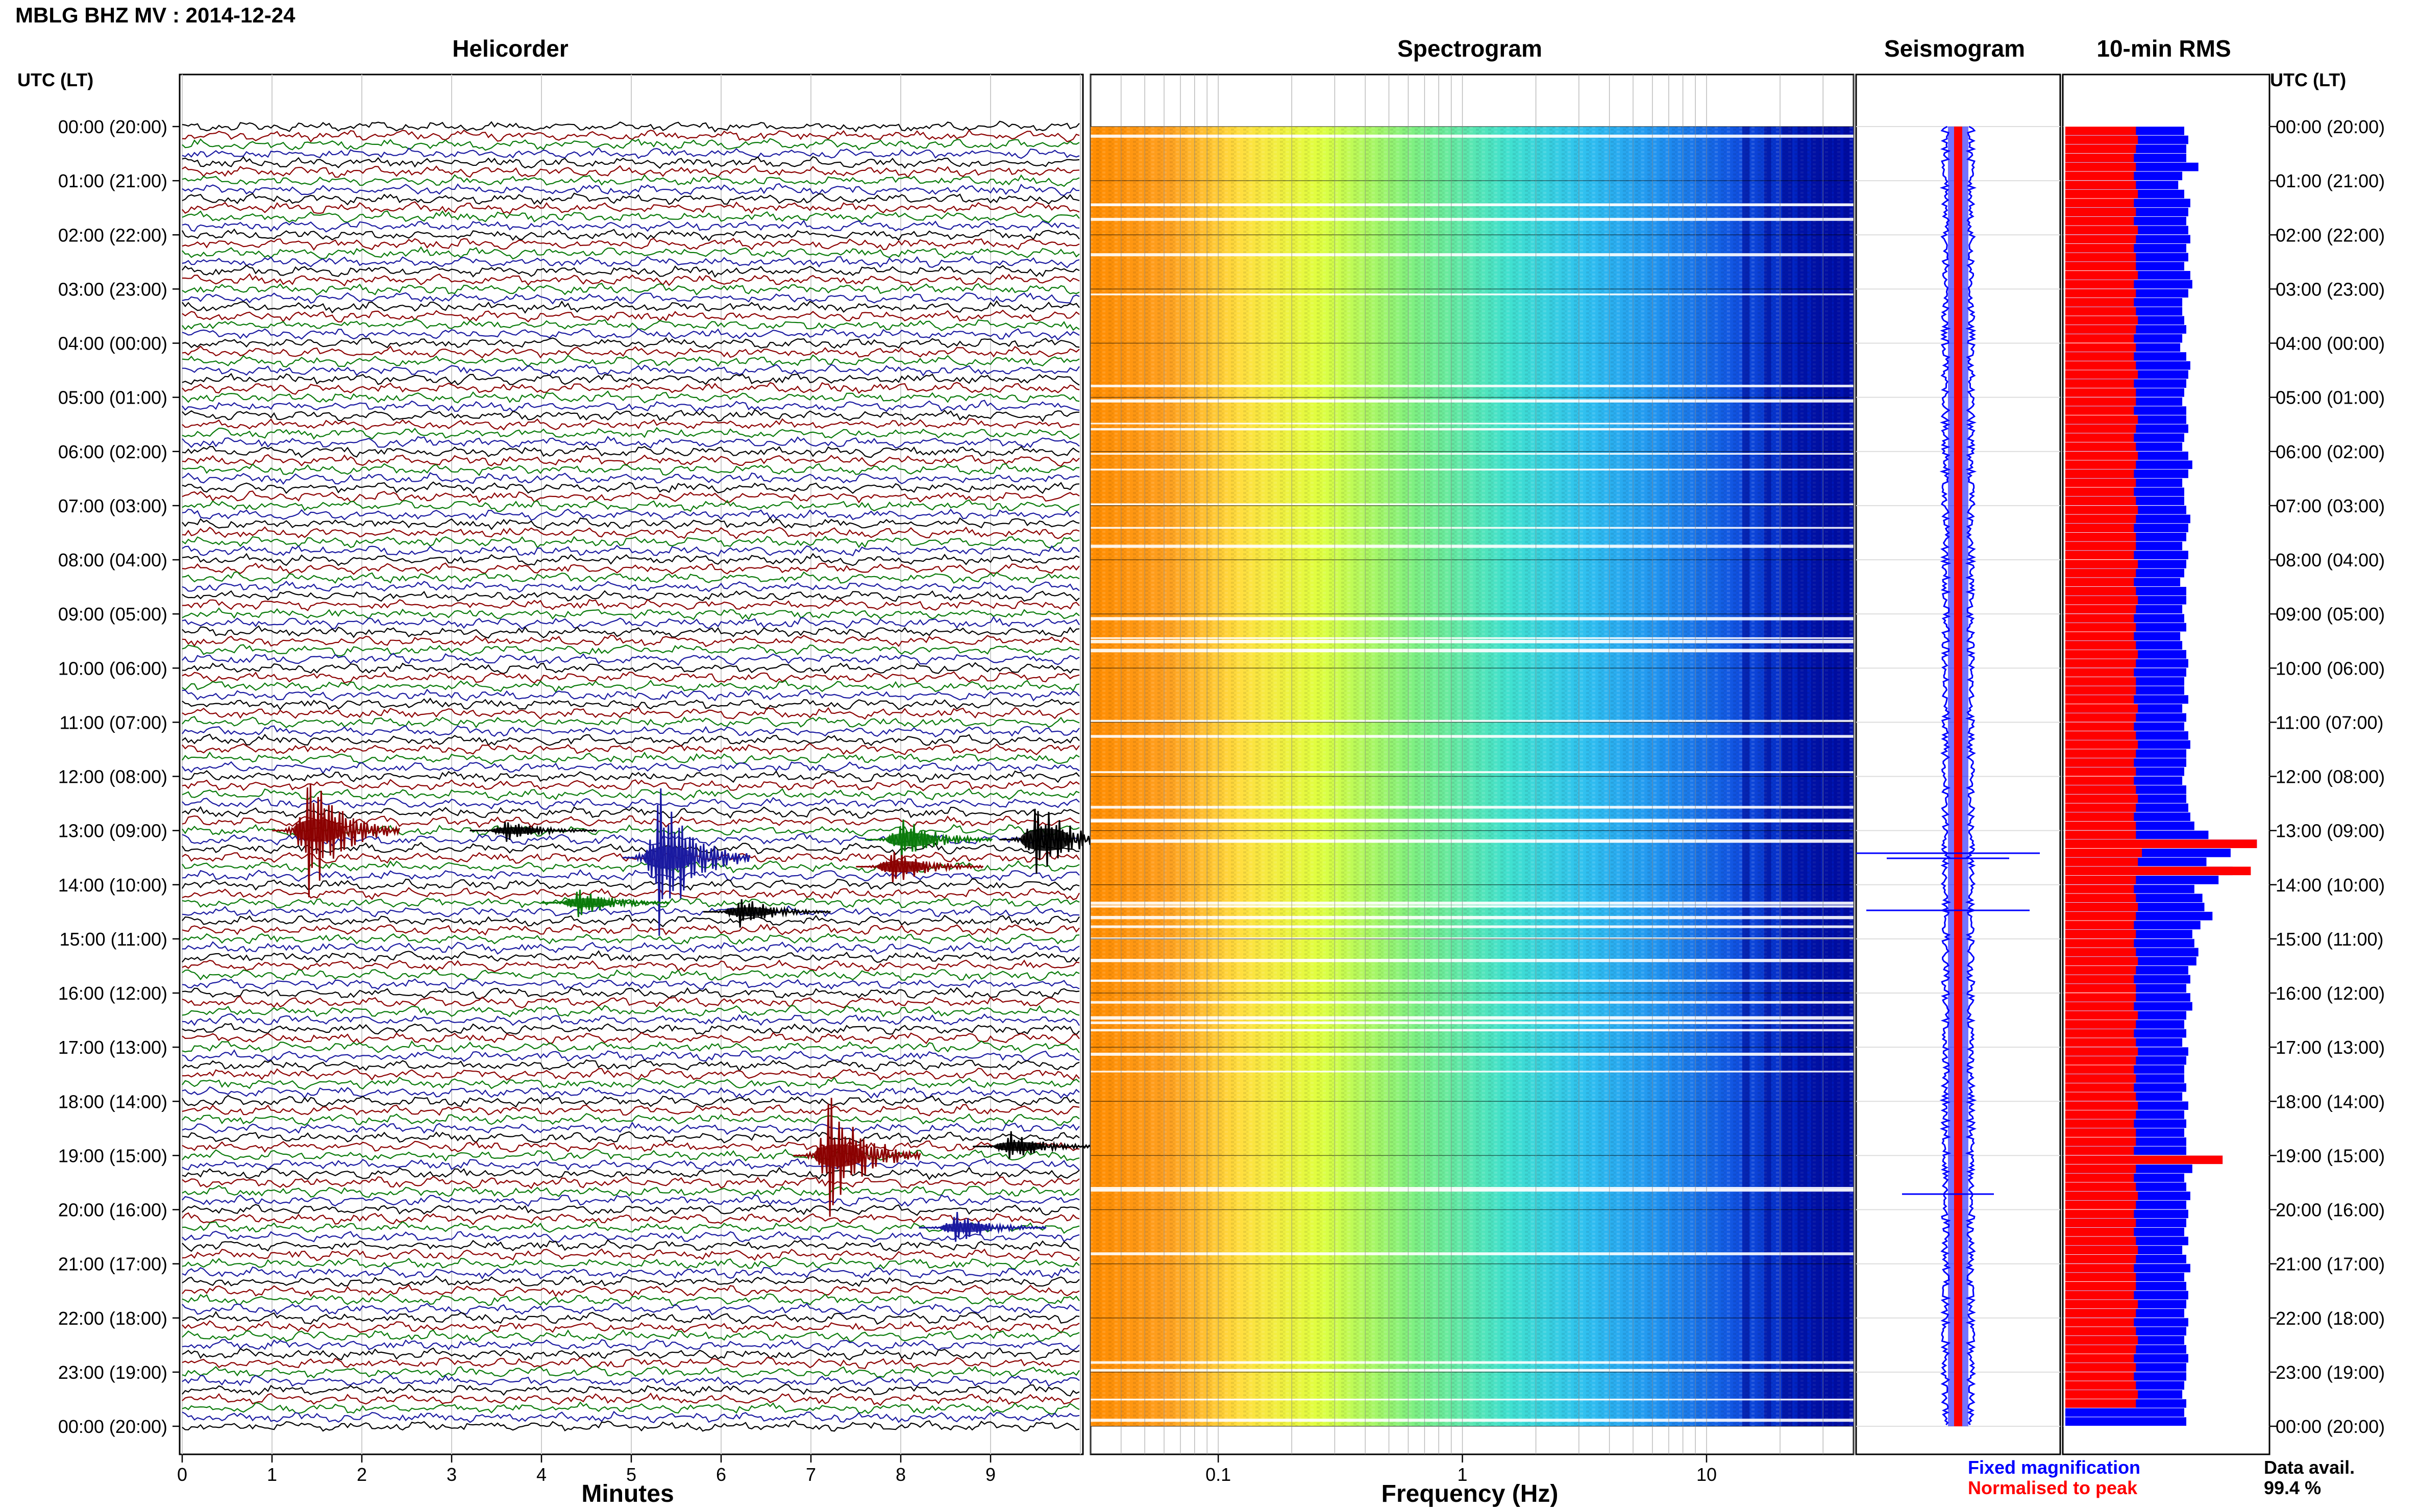  Describe the element at coordinates (2330, 560) in the screenshot. I see `time-tick-label-right: 08:00 (04:00)` at that location.